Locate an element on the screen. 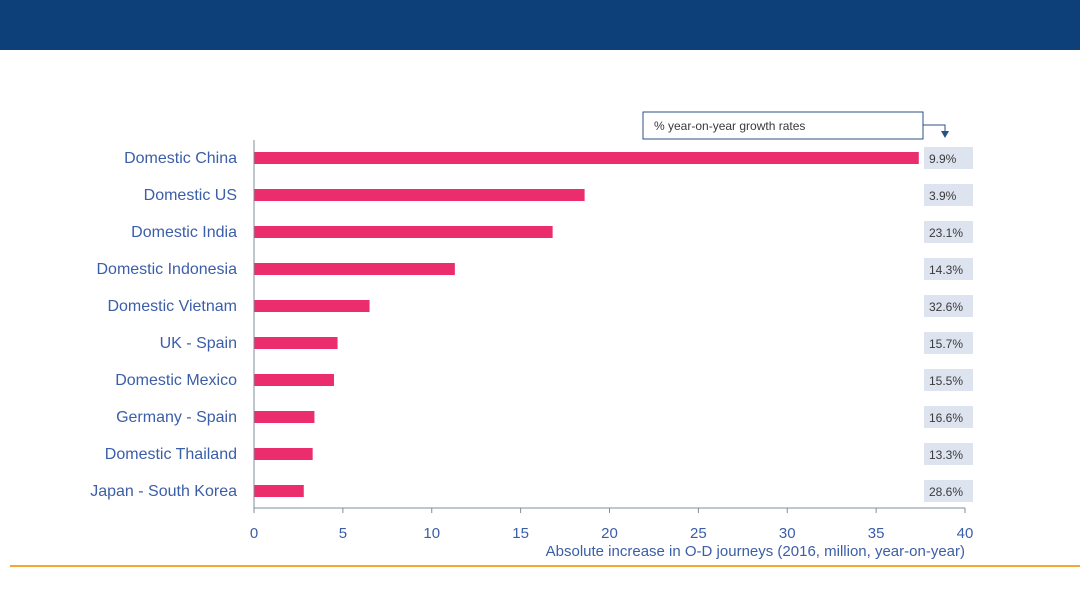  growth-rate-label: 16.6% is located at coordinates (946, 418).